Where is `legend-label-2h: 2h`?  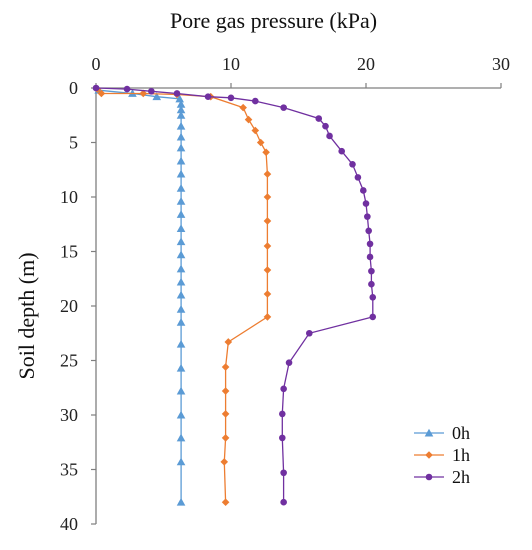
legend-label-2h: 2h is located at coordinates (461, 477).